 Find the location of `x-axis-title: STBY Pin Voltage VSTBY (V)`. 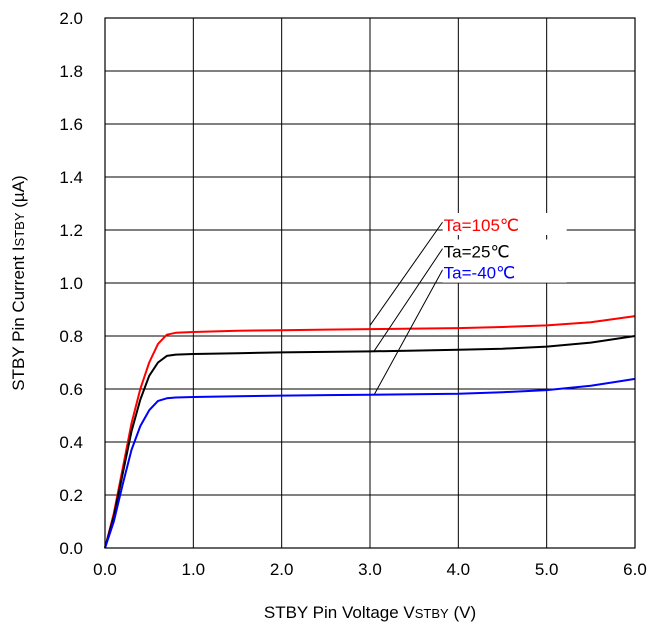

x-axis-title: STBY Pin Voltage VSTBY (V) is located at coordinates (370, 612).